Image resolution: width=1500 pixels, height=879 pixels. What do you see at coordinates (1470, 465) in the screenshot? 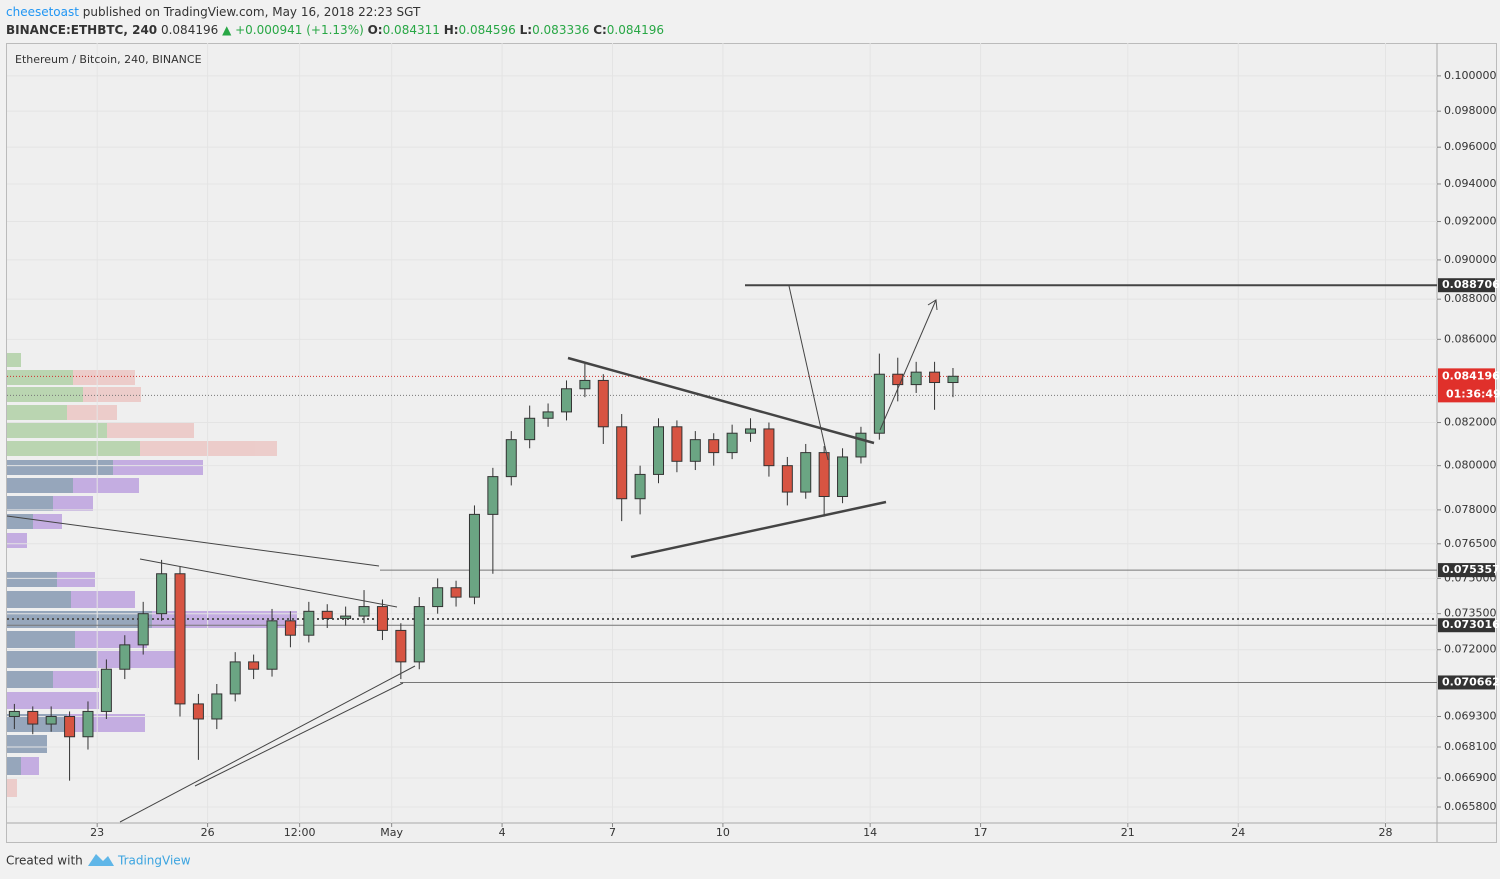
I see `y-tick-label: 0.080000` at bounding box center [1470, 465].